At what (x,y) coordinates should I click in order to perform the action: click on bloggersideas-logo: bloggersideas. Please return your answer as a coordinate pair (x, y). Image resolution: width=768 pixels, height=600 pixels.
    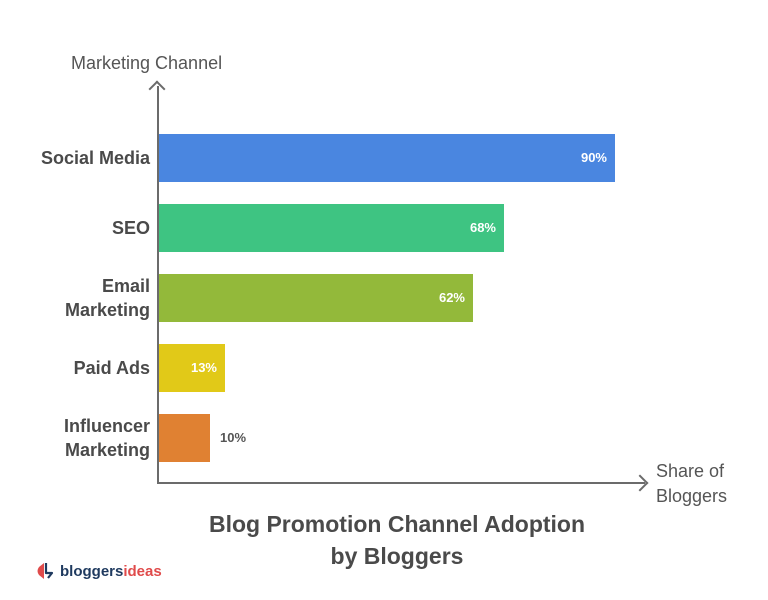
    Looking at the image, I should click on (99, 571).